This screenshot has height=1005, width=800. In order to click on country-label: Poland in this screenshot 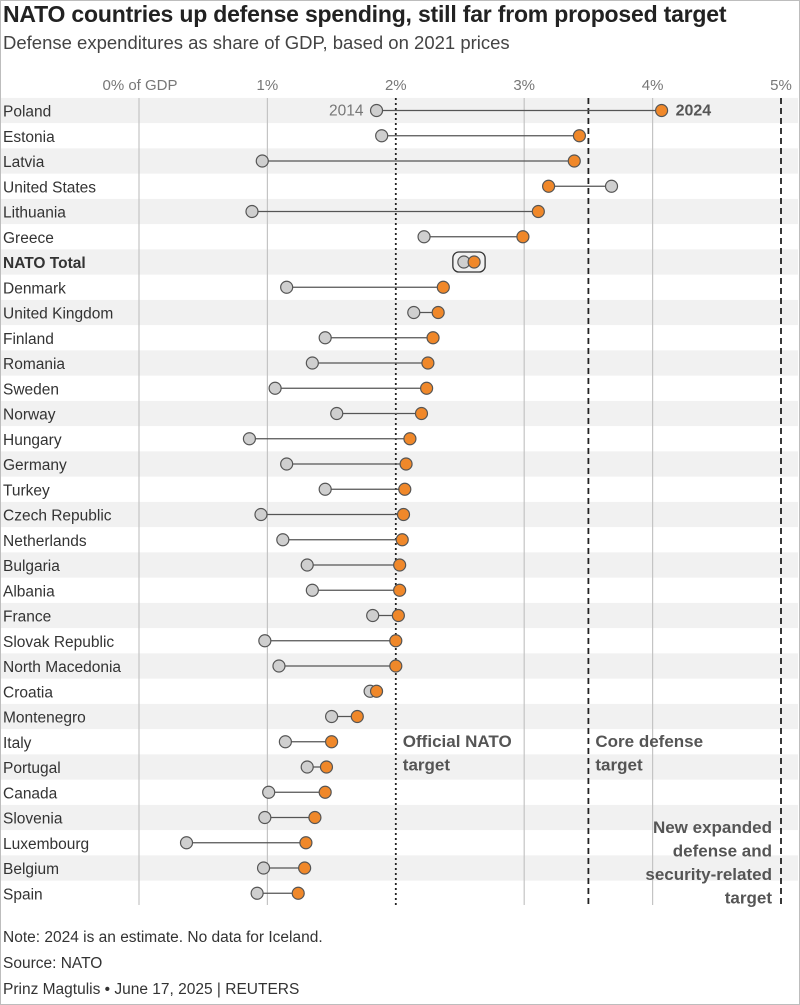, I will do `click(27, 112)`.